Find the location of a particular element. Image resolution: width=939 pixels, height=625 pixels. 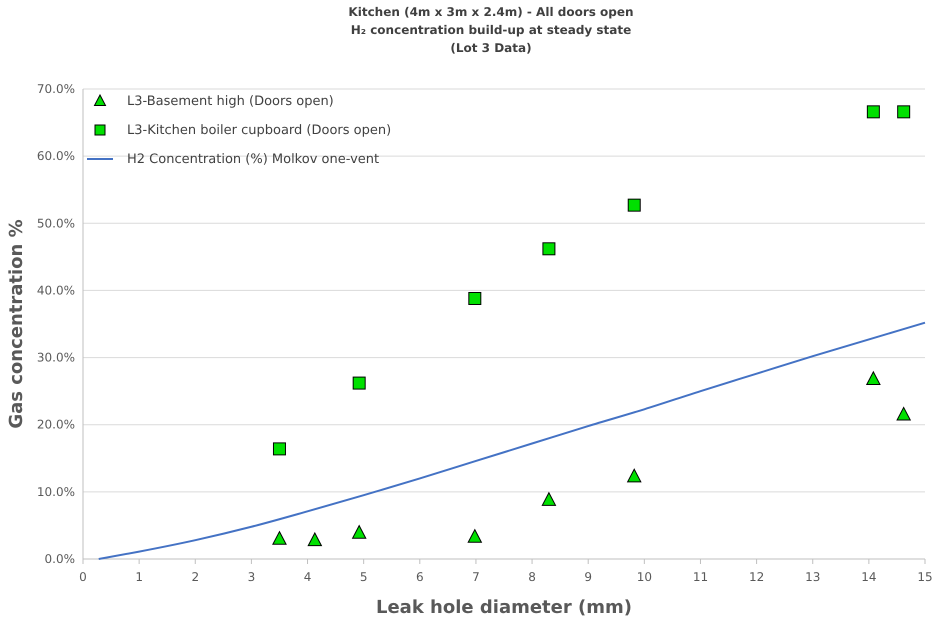

x-tick-label: 9 is located at coordinates (588, 577).